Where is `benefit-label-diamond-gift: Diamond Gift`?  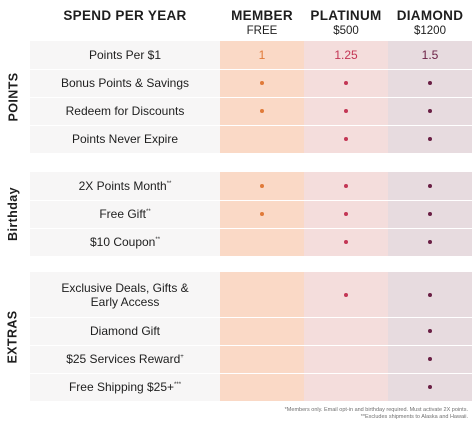
benefit-label-diamond-gift: Diamond Gift is located at coordinates (125, 331).